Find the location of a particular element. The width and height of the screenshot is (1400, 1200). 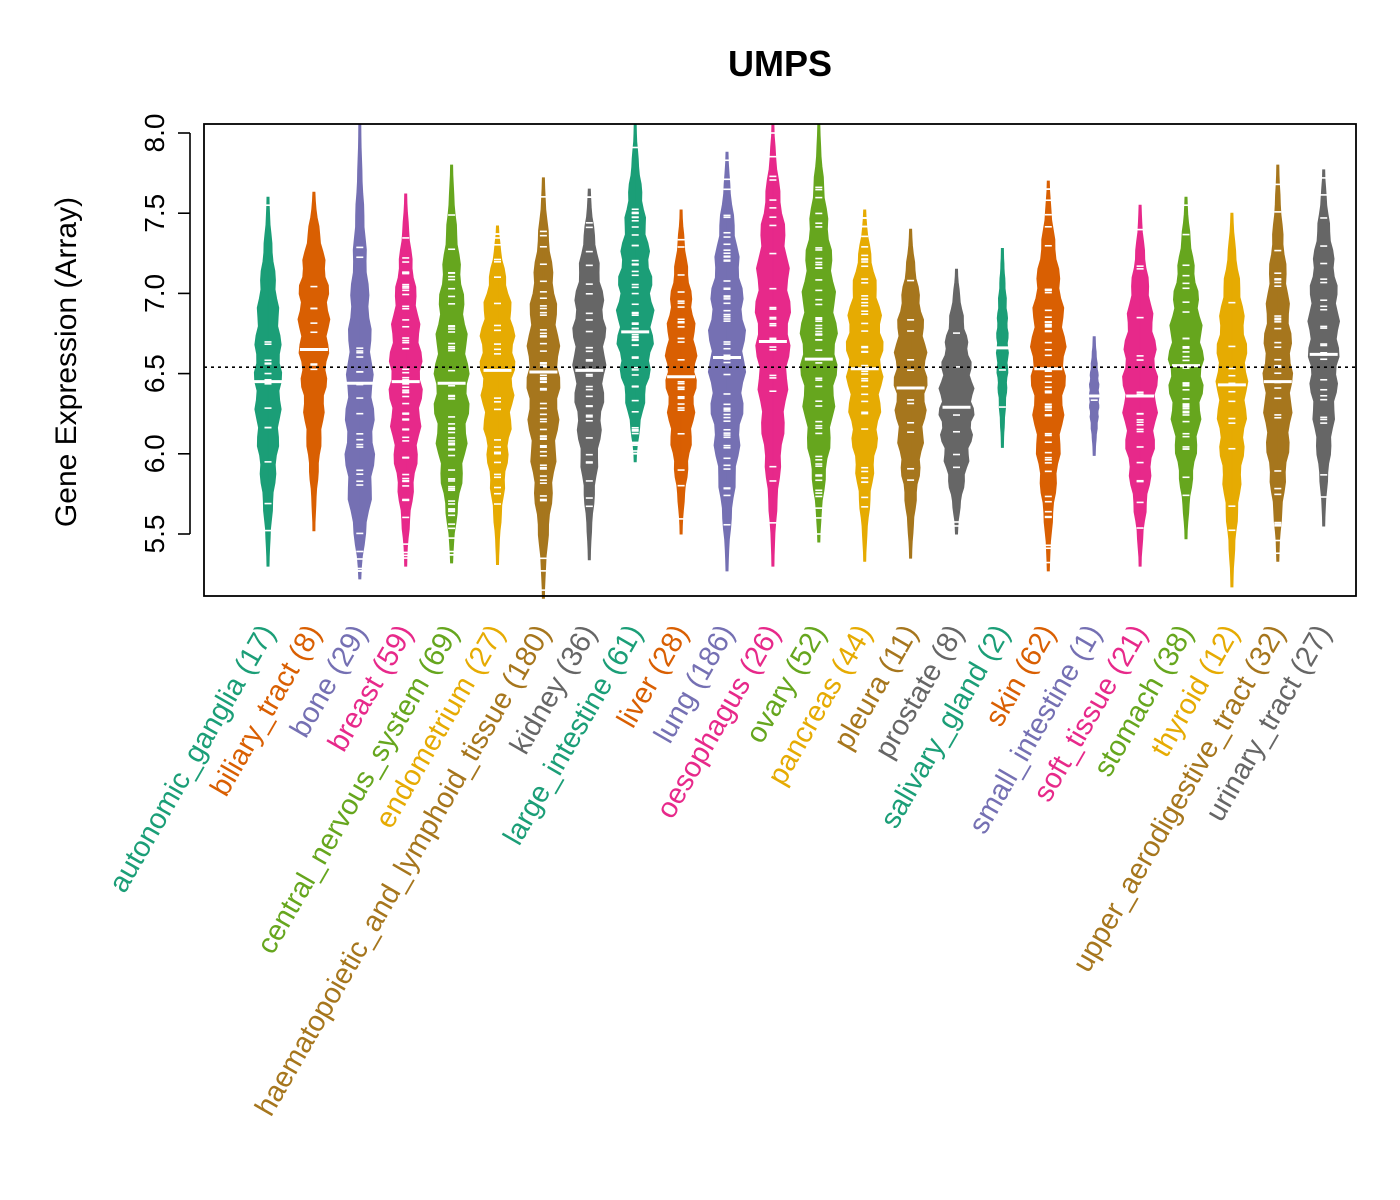

violin-breast is located at coordinates (405, 380).